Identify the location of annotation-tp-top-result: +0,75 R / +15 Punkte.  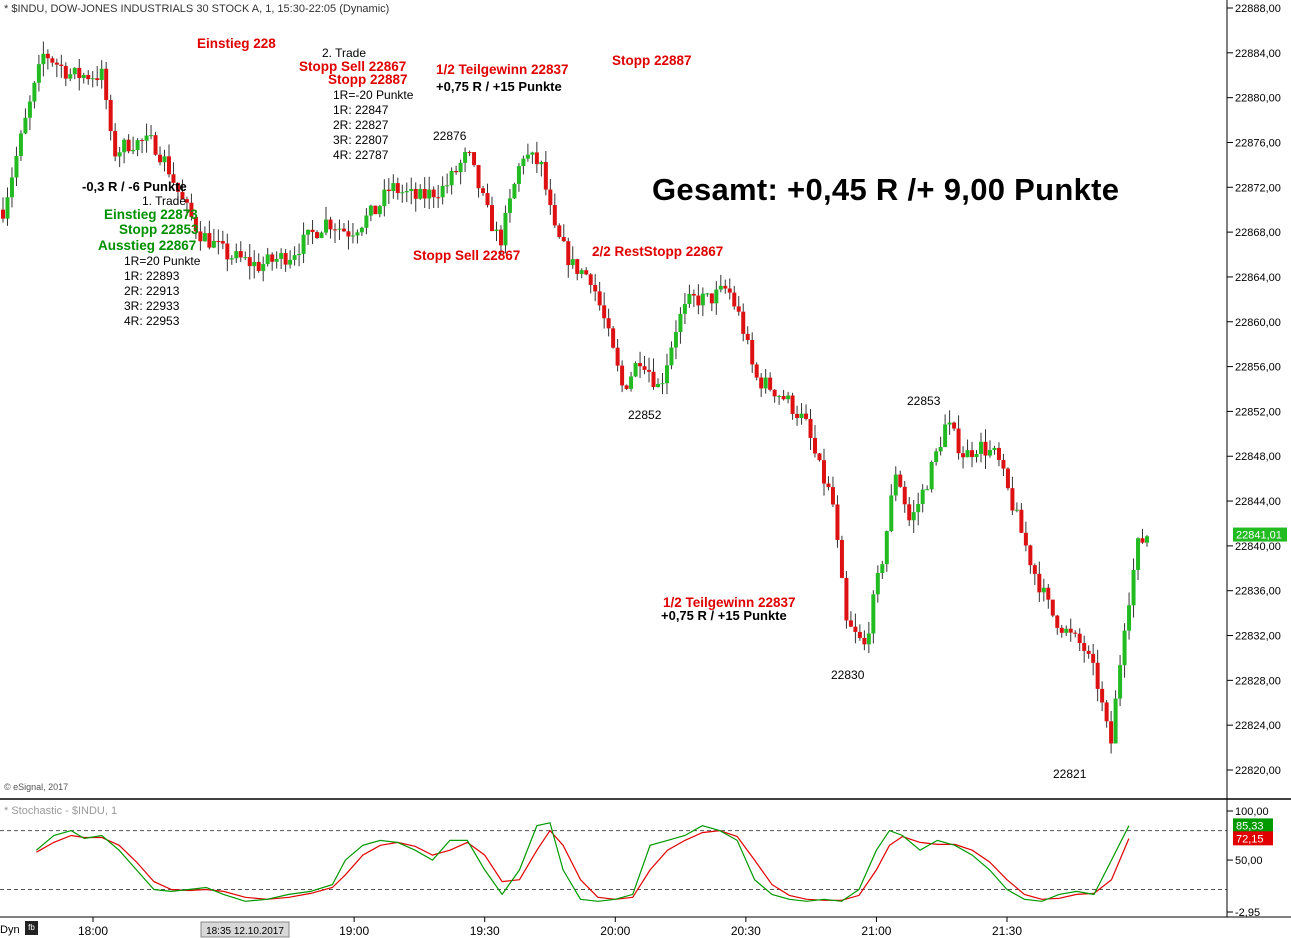
(499, 86).